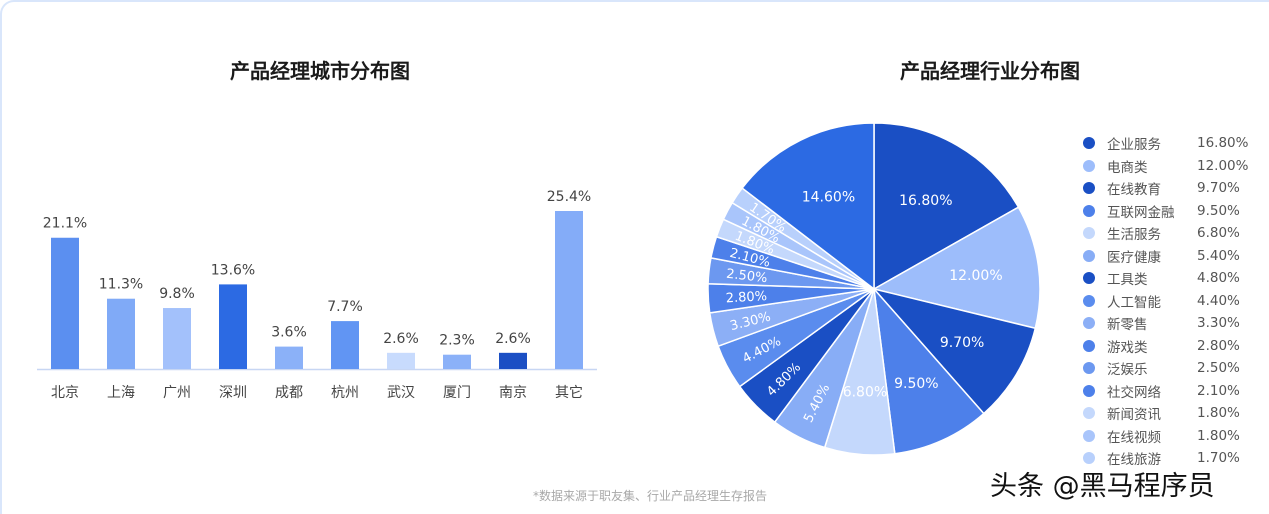 The width and height of the screenshot is (1269, 514). What do you see at coordinates (1127, 347) in the screenshot?
I see `legend-label: 游戏类` at bounding box center [1127, 347].